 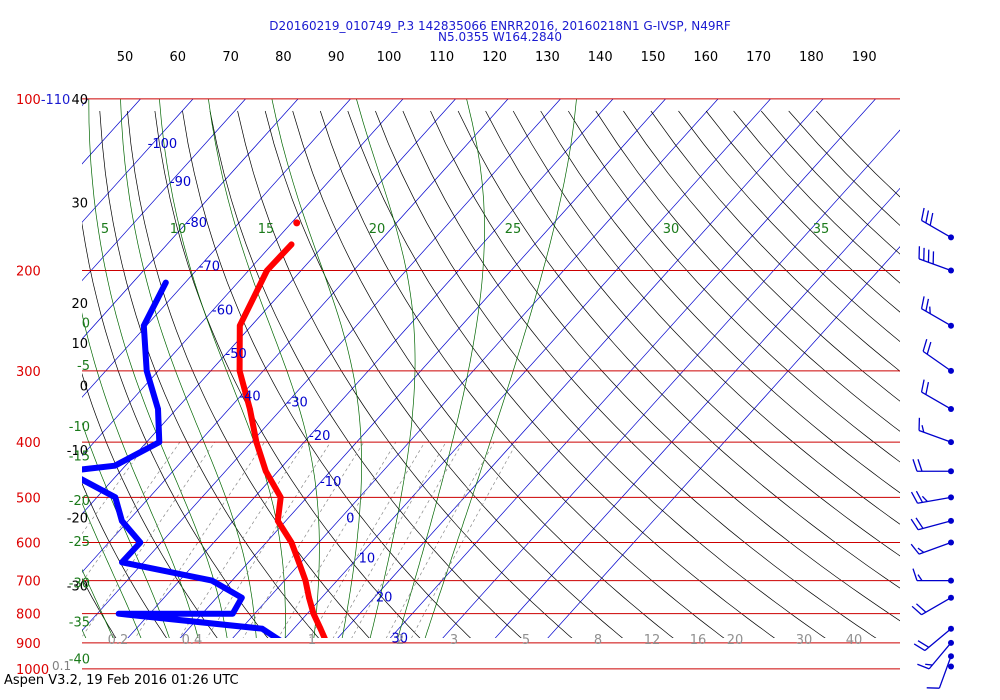 I want to click on theta-e-label: -25, so click(x=79, y=542).